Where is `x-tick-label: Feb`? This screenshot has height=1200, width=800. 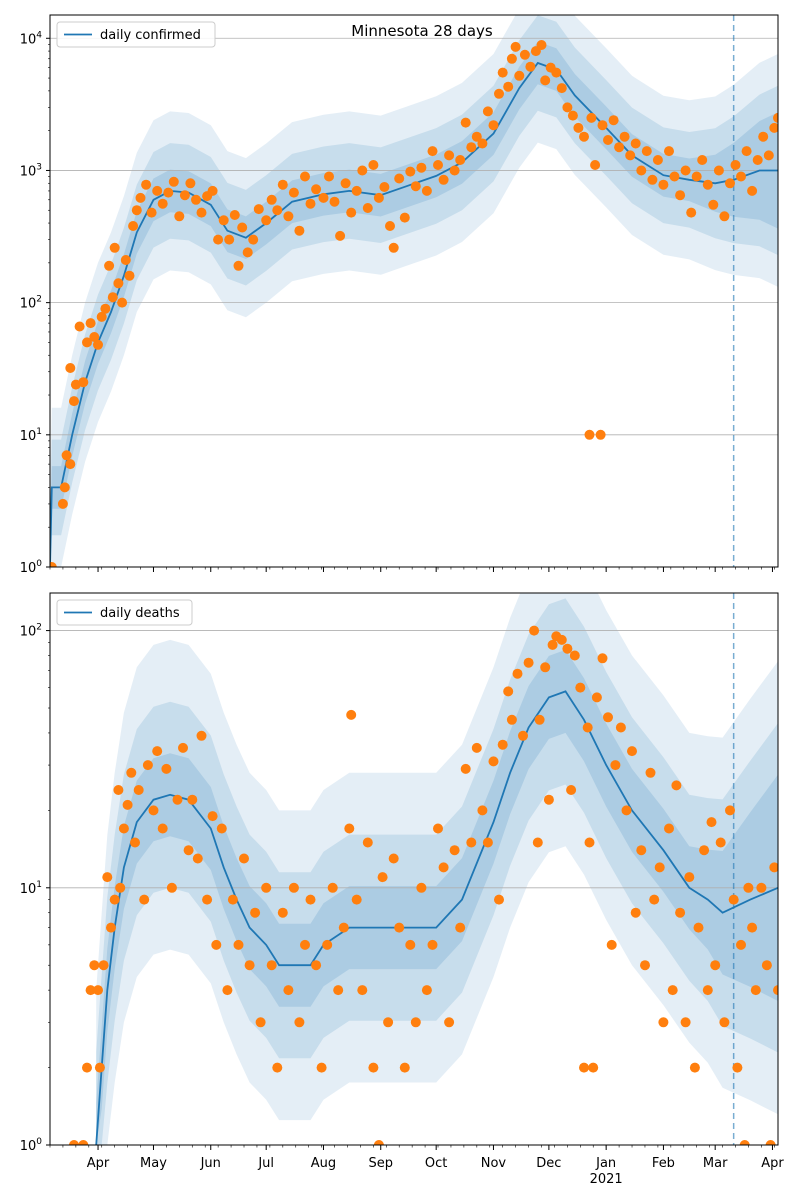
x-tick-label: Feb is located at coordinates (663, 1163).